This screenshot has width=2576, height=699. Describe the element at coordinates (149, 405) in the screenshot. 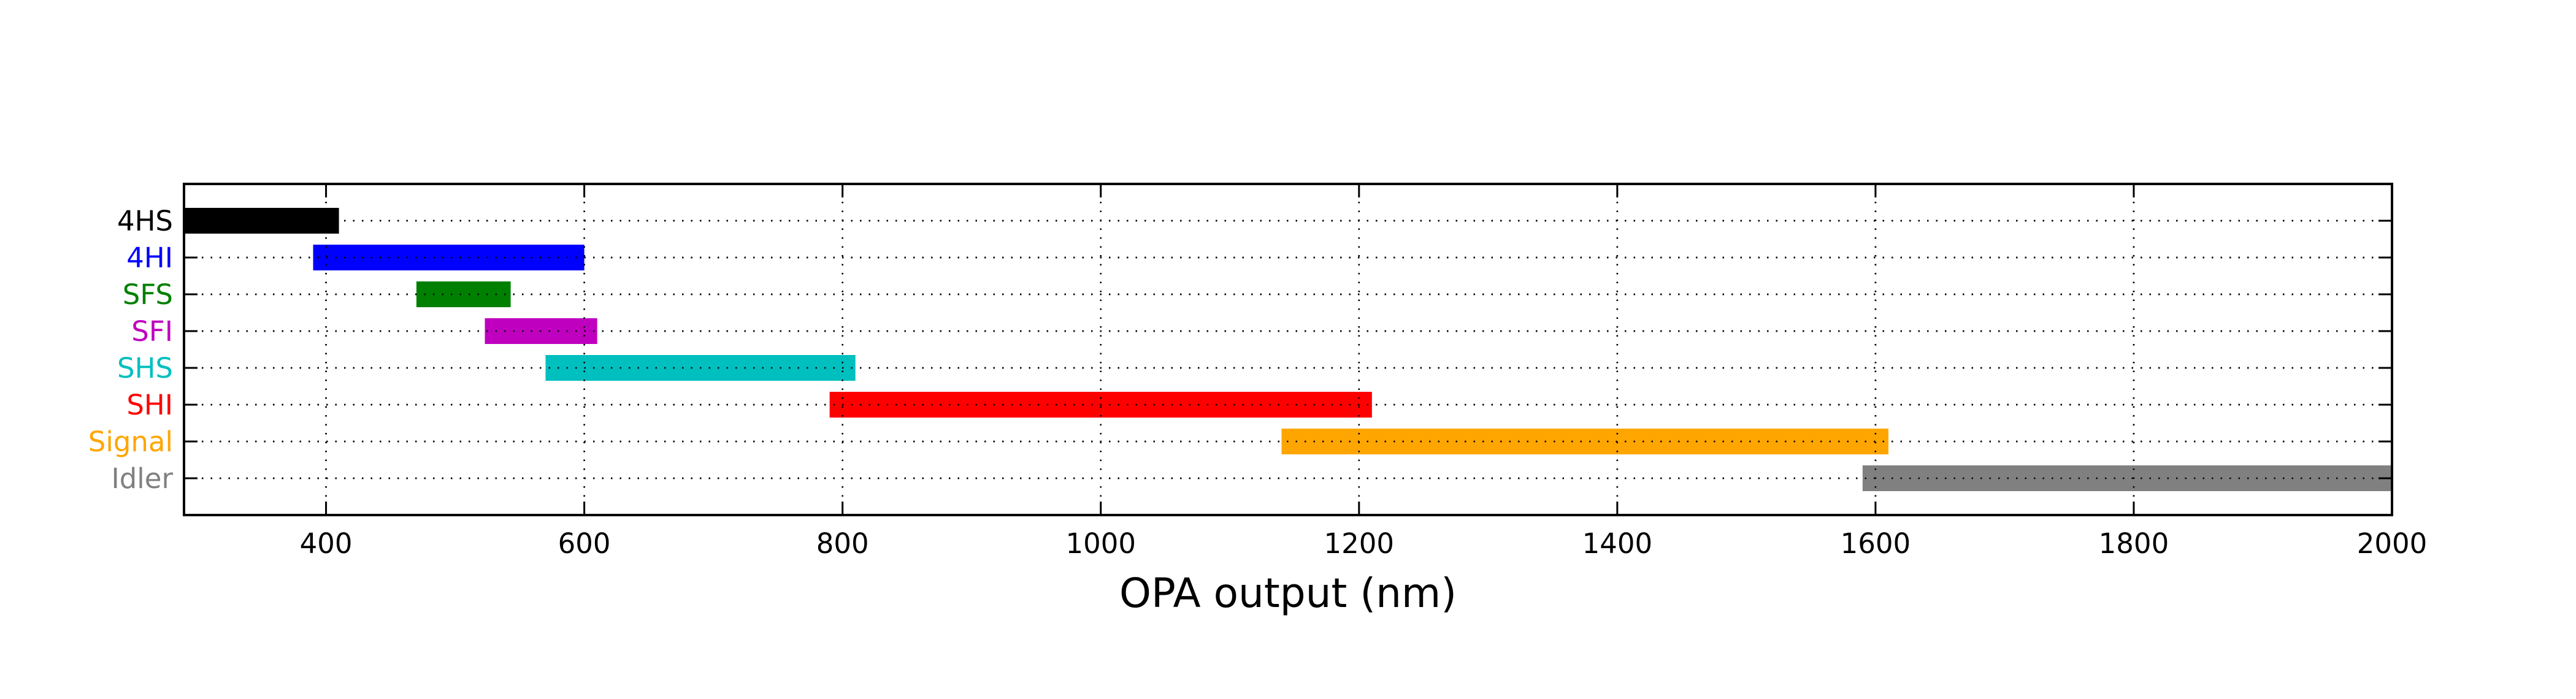

I see `y-tick-label: SHI` at that location.